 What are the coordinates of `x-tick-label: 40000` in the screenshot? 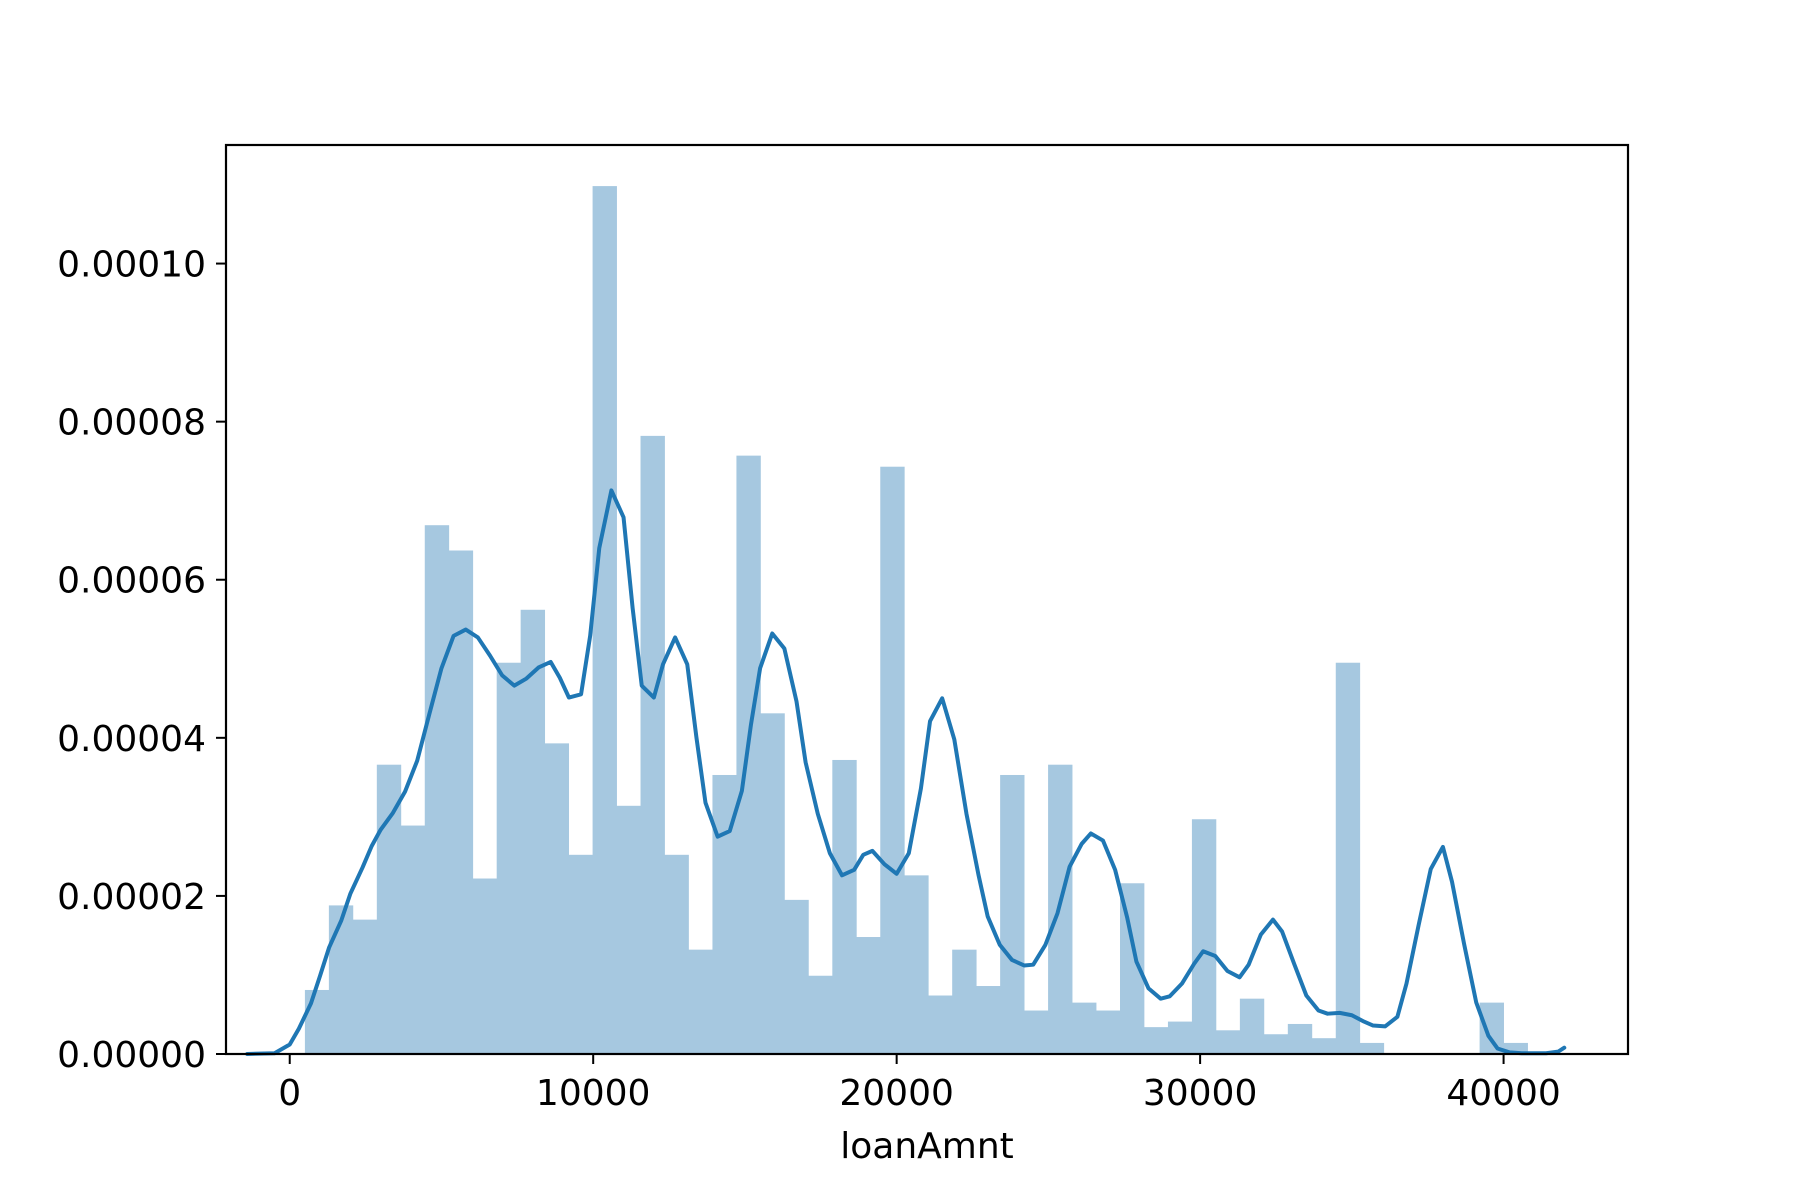 It's located at (1503, 1093).